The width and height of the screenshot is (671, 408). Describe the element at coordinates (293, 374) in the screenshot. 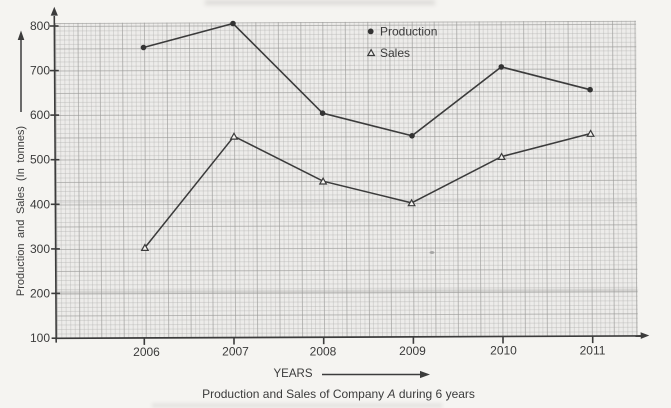

I see `svg-text: YEARS` at that location.